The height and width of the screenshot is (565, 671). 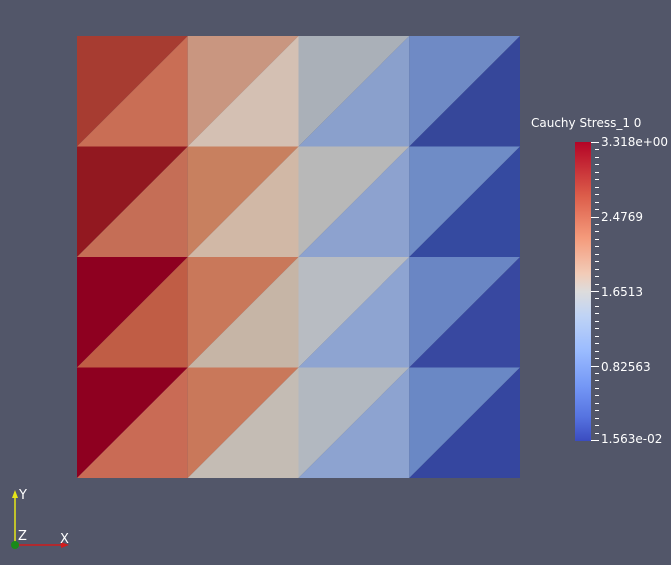 What do you see at coordinates (586, 123) in the screenshot?
I see `colorbar-title: Cauchy Stress_1 0` at bounding box center [586, 123].